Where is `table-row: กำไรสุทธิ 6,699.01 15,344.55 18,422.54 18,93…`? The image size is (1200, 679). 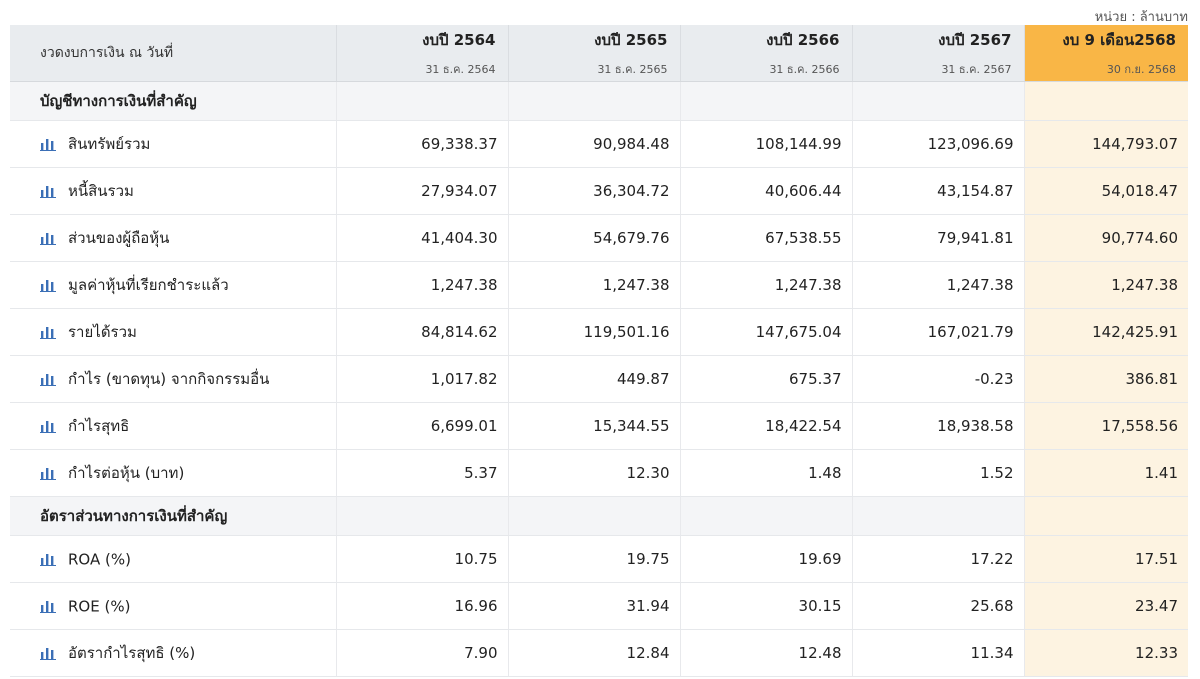
table-row: กำไรสุทธิ 6,699.01 15,344.55 18,422.54 18,93… is located at coordinates (599, 426).